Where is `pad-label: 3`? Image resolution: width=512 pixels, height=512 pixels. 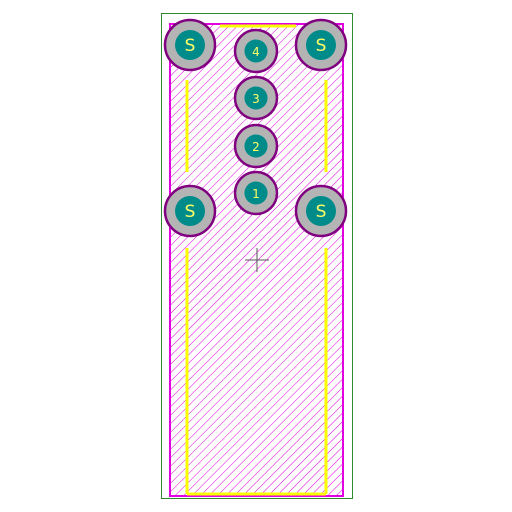 pad-label: 3 is located at coordinates (256, 99).